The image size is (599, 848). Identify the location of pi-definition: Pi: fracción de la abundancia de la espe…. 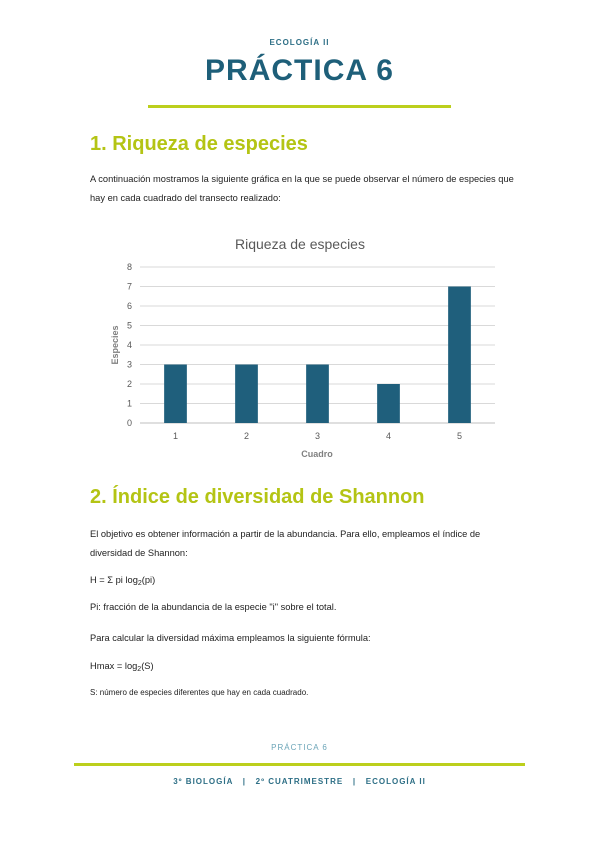
(213, 607).